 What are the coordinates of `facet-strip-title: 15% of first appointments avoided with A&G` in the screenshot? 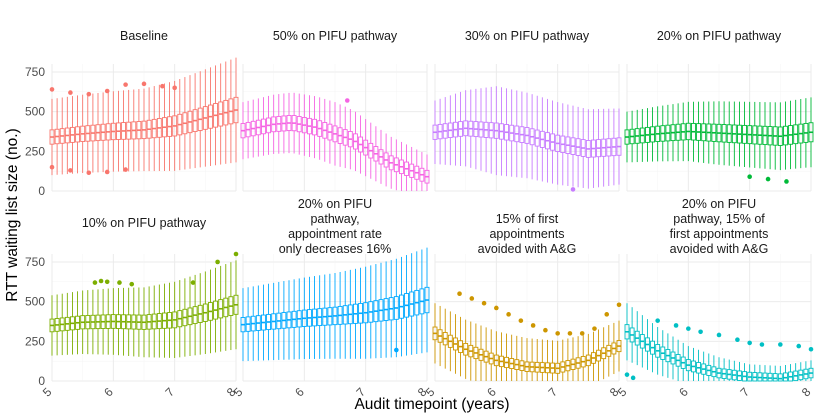 It's located at (527, 234).